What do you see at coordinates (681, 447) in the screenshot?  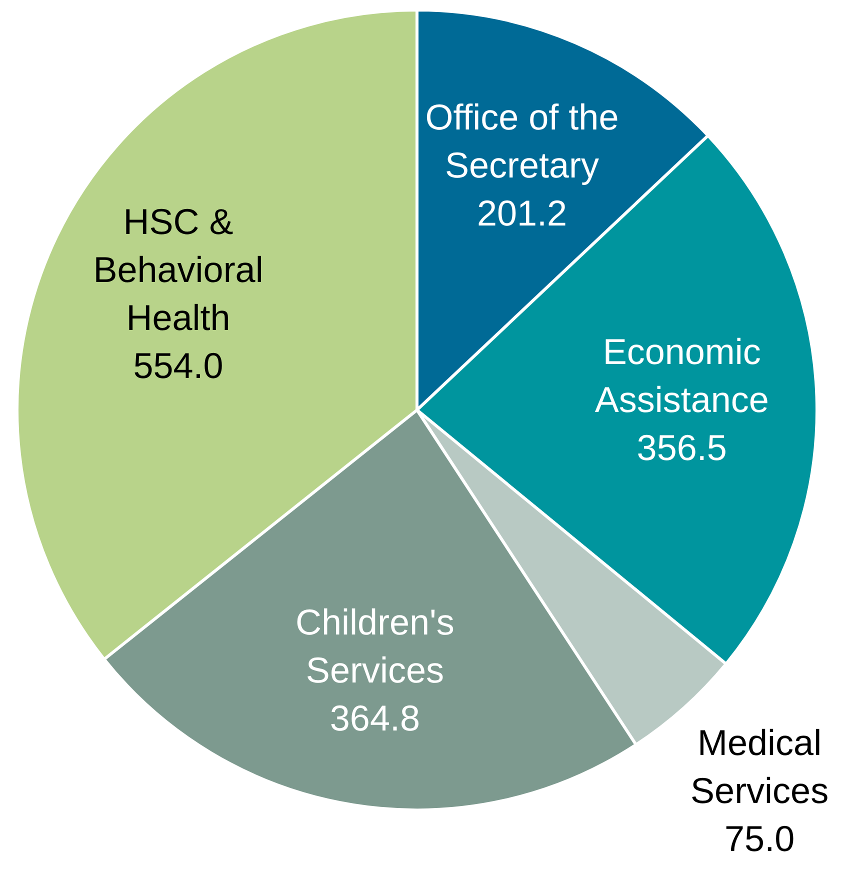 I see `data-label: 356.5` at bounding box center [681, 447].